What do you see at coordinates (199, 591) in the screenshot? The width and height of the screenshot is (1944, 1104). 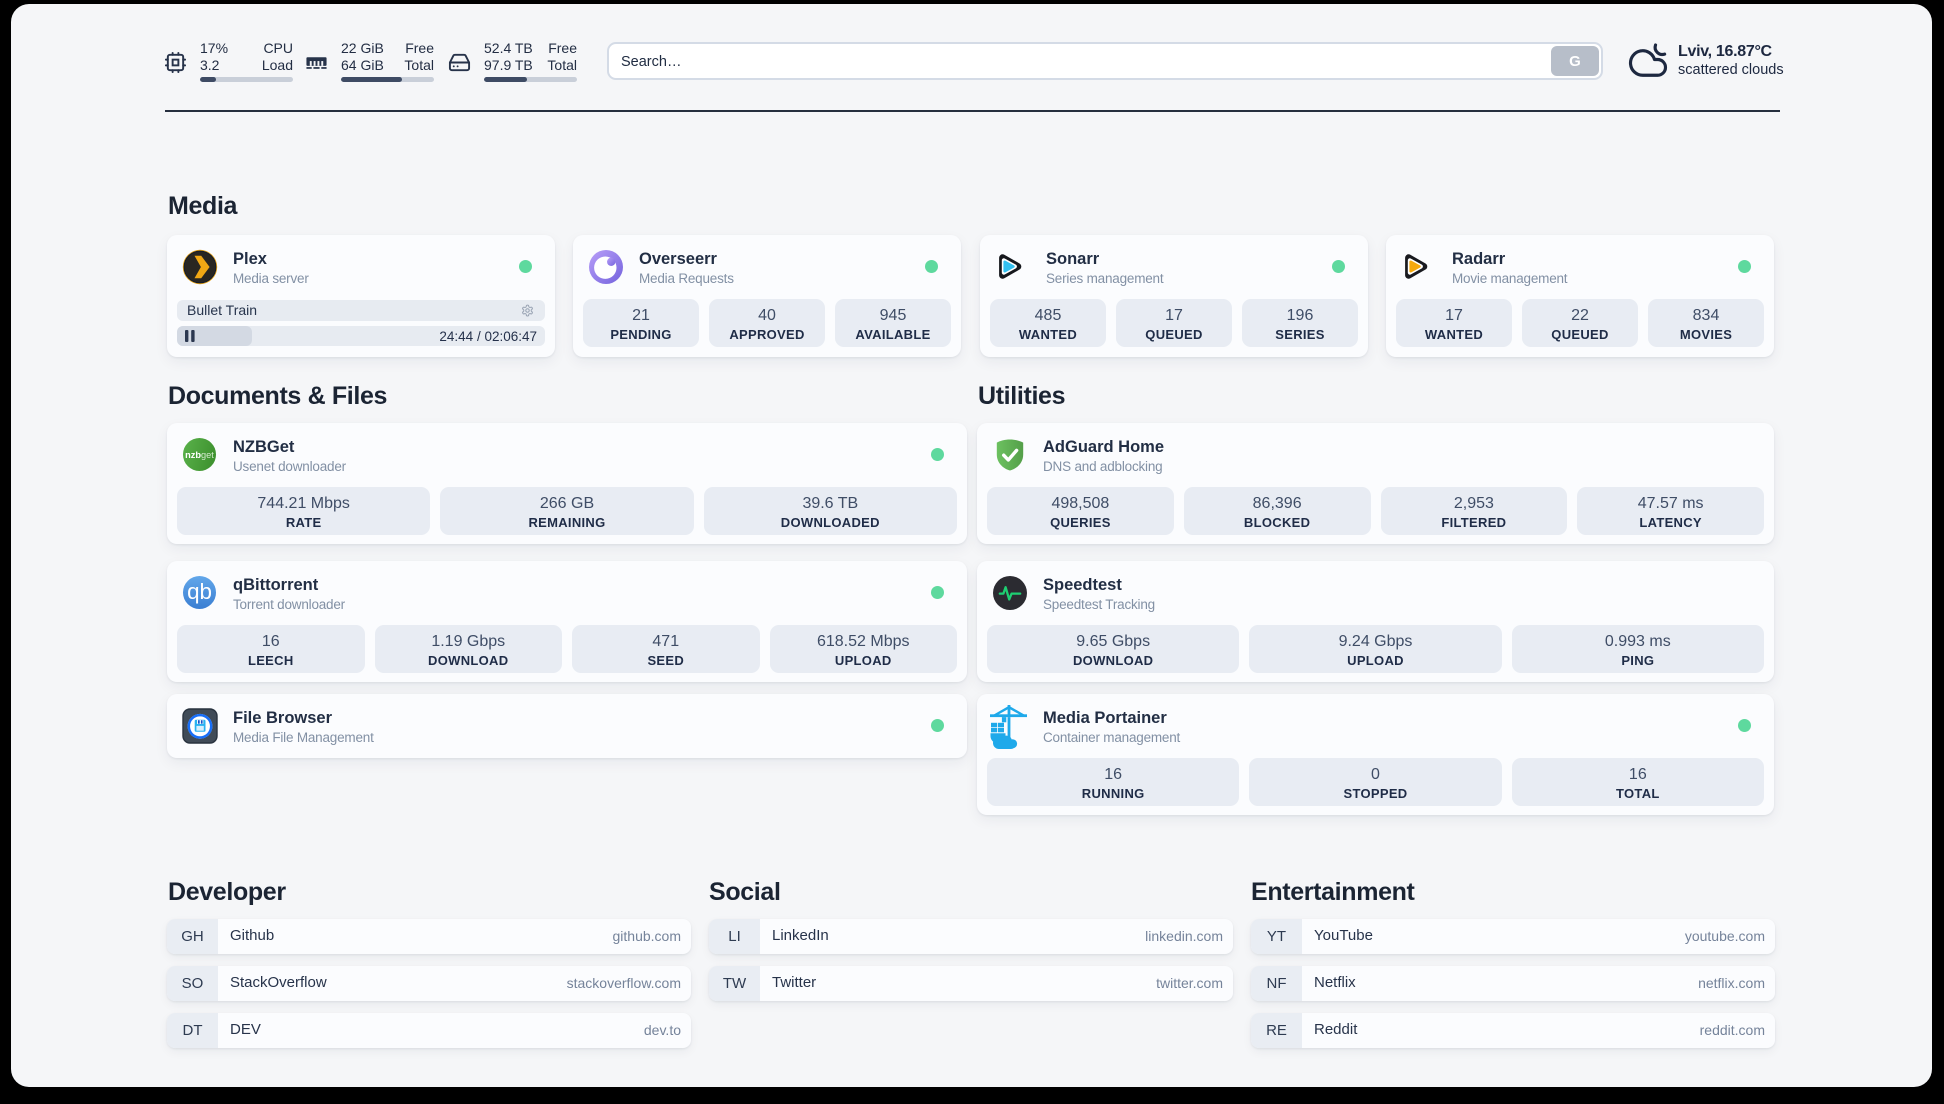 I see `svg-text: qb` at bounding box center [199, 591].